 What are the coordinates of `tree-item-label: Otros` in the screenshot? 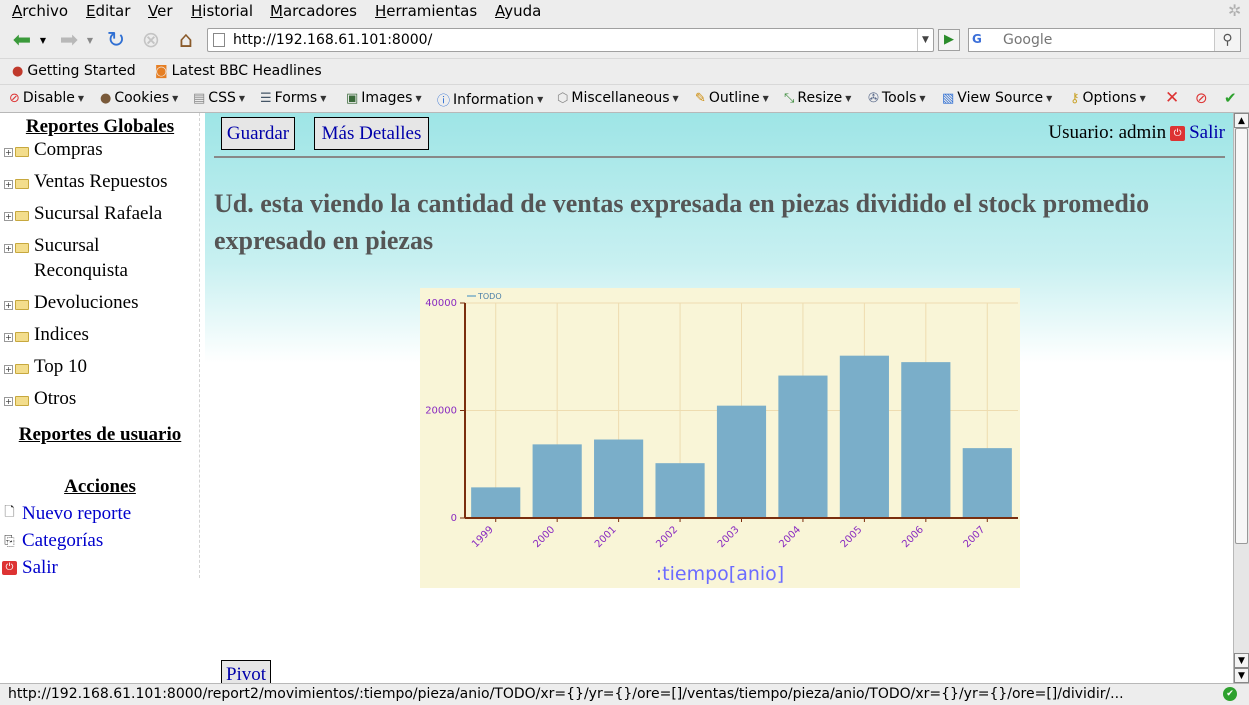 It's located at (55, 398).